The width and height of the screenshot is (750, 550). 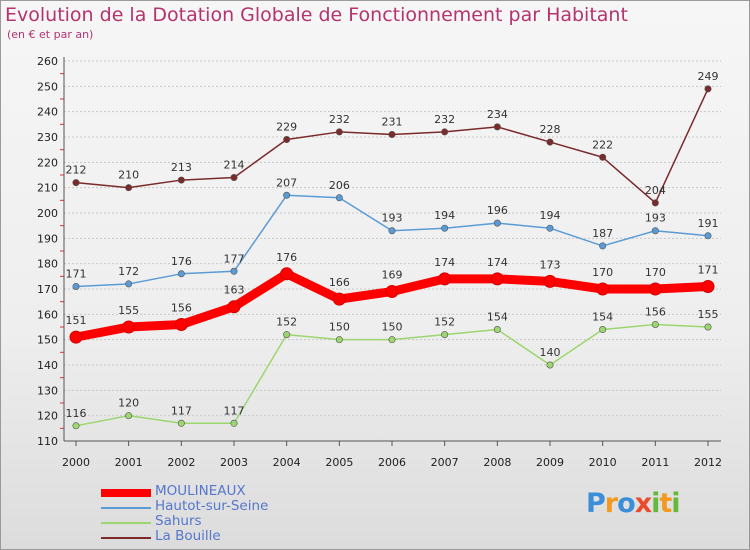 What do you see at coordinates (129, 462) in the screenshot?
I see `x-tick-label: 2001` at bounding box center [129, 462].